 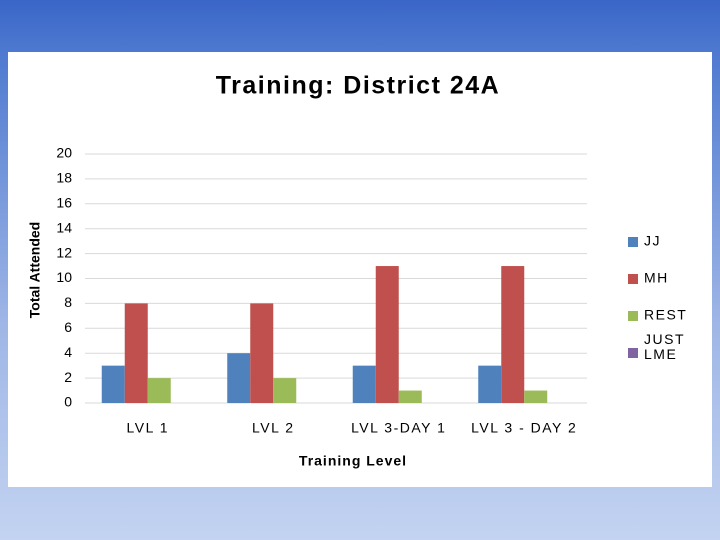 I want to click on y-tick-label: 20, so click(x=64, y=153).